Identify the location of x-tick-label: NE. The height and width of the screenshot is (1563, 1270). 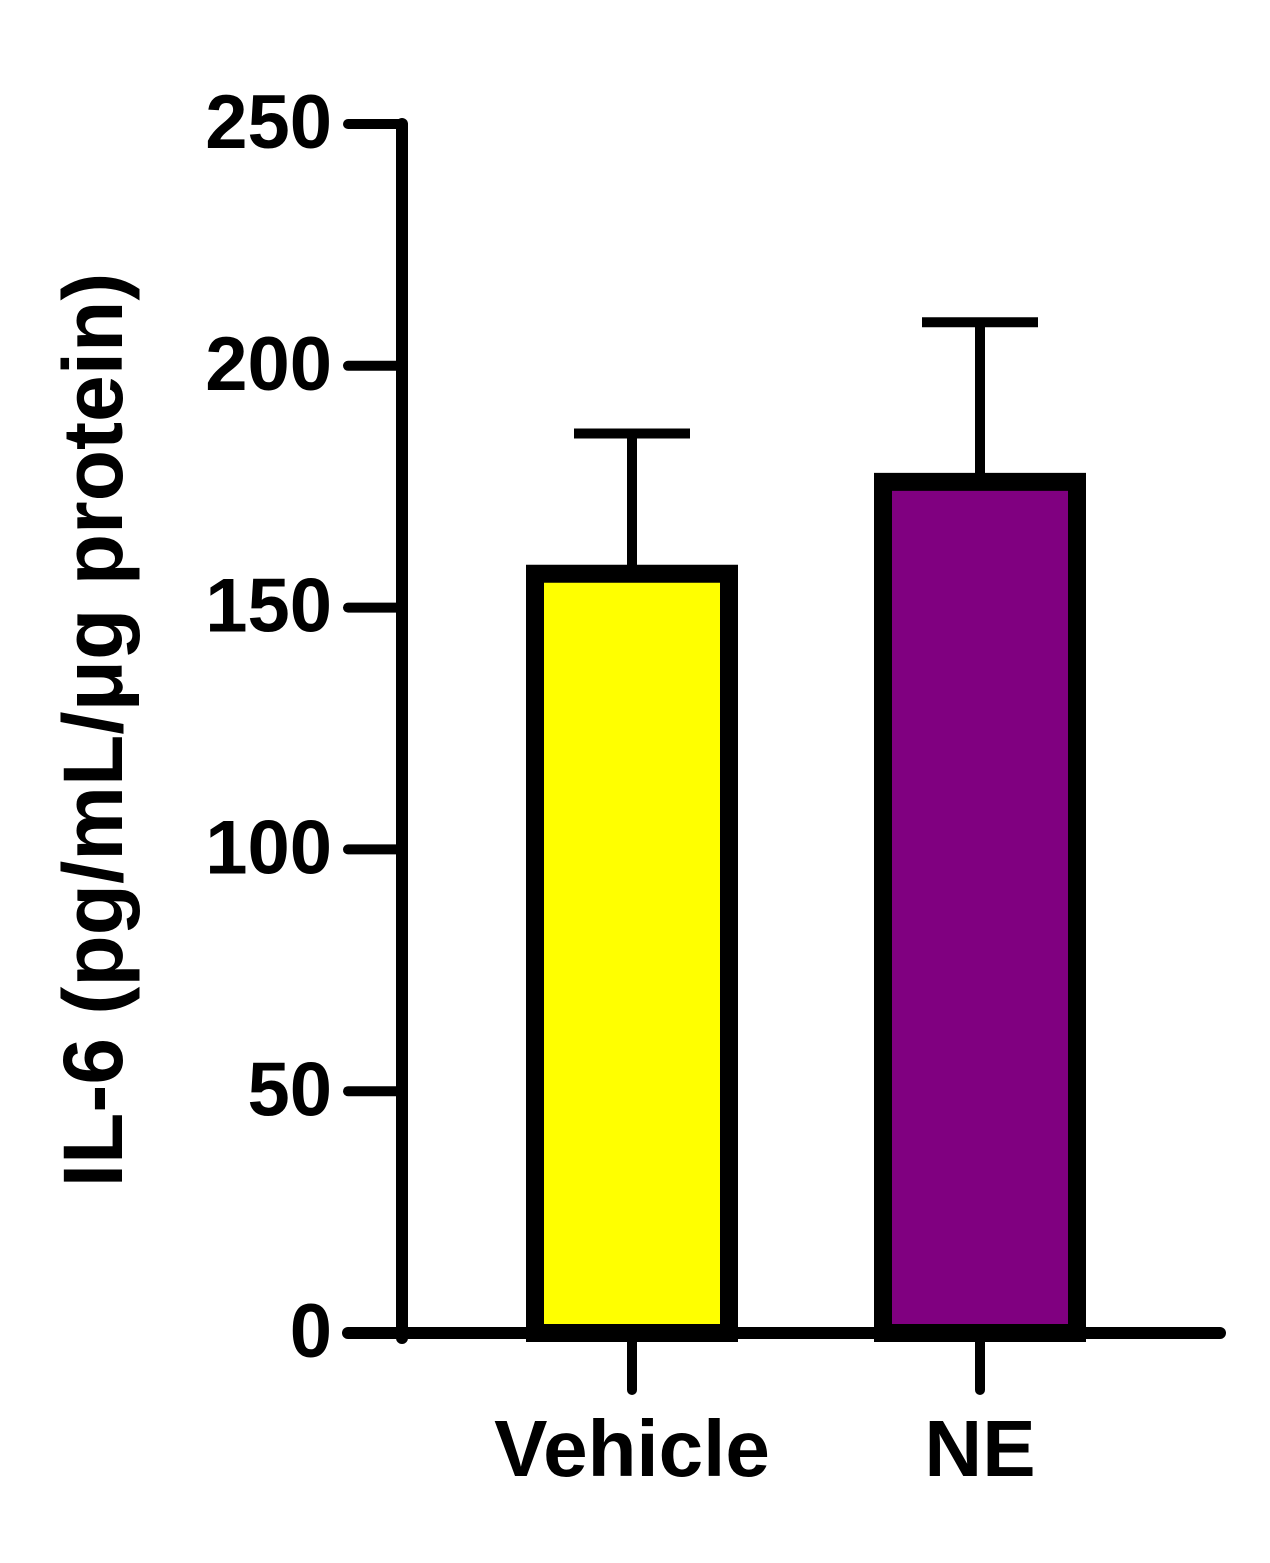
(979, 1448).